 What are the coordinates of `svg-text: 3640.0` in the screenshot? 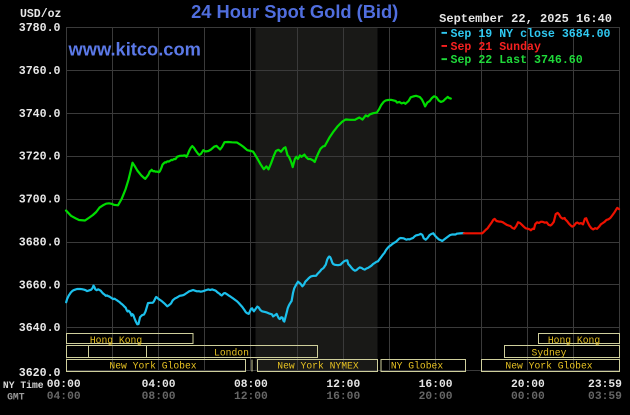 It's located at (40, 328).